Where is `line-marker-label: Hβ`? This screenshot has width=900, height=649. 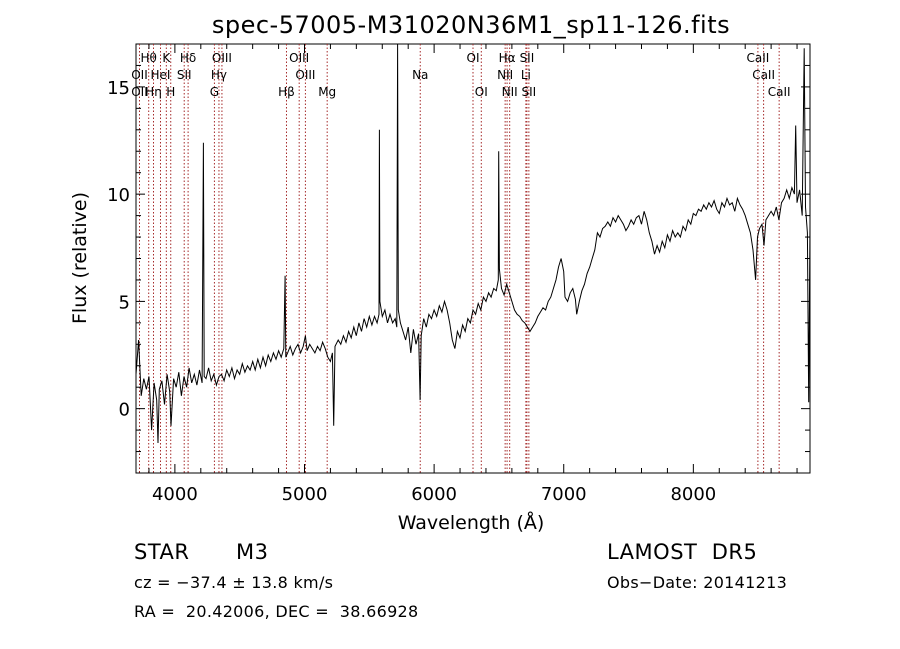 line-marker-label: Hβ is located at coordinates (286, 92).